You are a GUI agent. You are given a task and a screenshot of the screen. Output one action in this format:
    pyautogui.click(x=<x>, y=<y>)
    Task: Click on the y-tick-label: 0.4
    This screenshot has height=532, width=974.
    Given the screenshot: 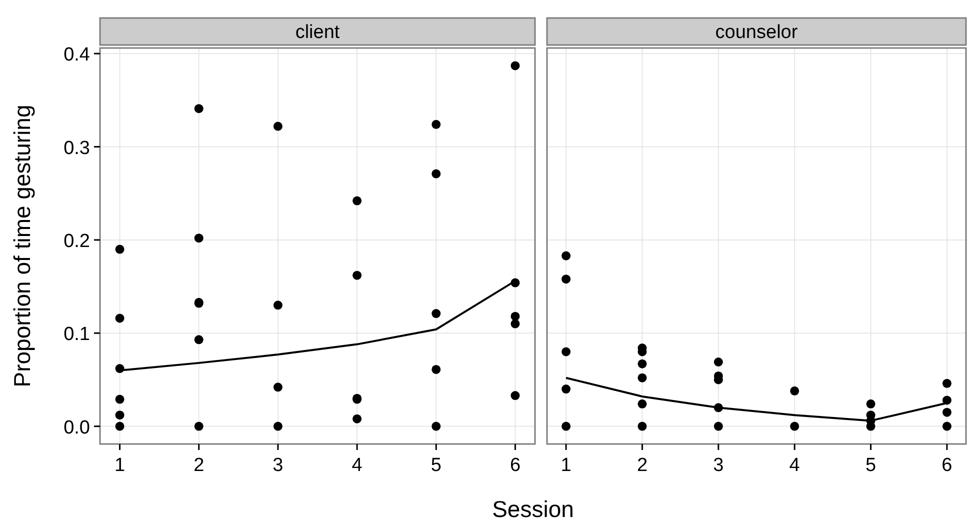 What is the action you would take?
    pyautogui.click(x=77, y=55)
    